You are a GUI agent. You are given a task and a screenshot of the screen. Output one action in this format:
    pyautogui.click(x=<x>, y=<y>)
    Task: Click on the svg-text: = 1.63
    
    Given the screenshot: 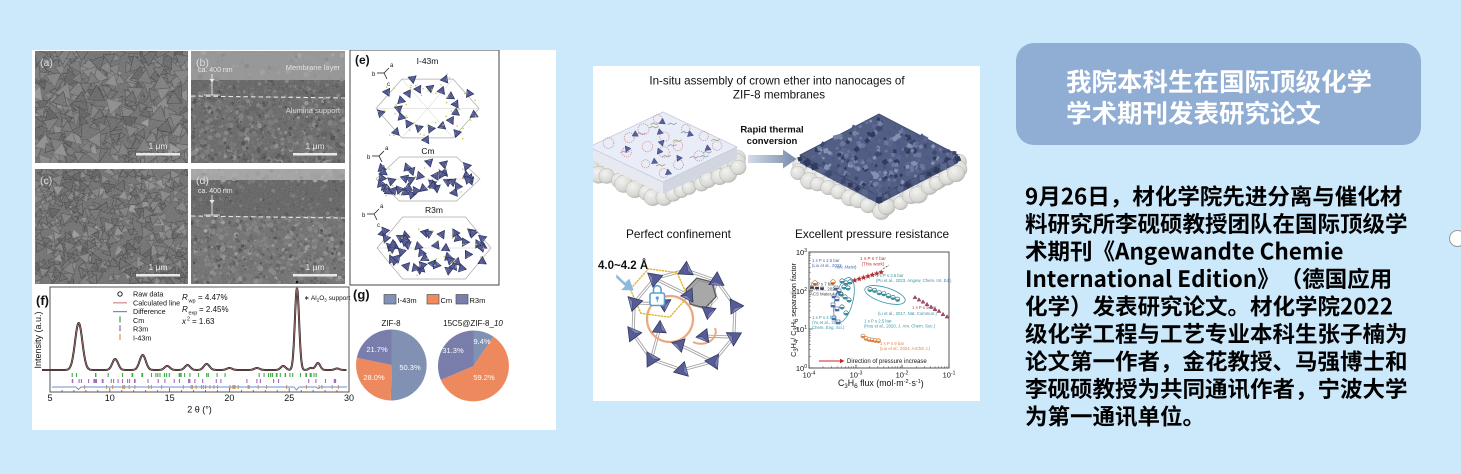 What is the action you would take?
    pyautogui.click(x=203, y=321)
    